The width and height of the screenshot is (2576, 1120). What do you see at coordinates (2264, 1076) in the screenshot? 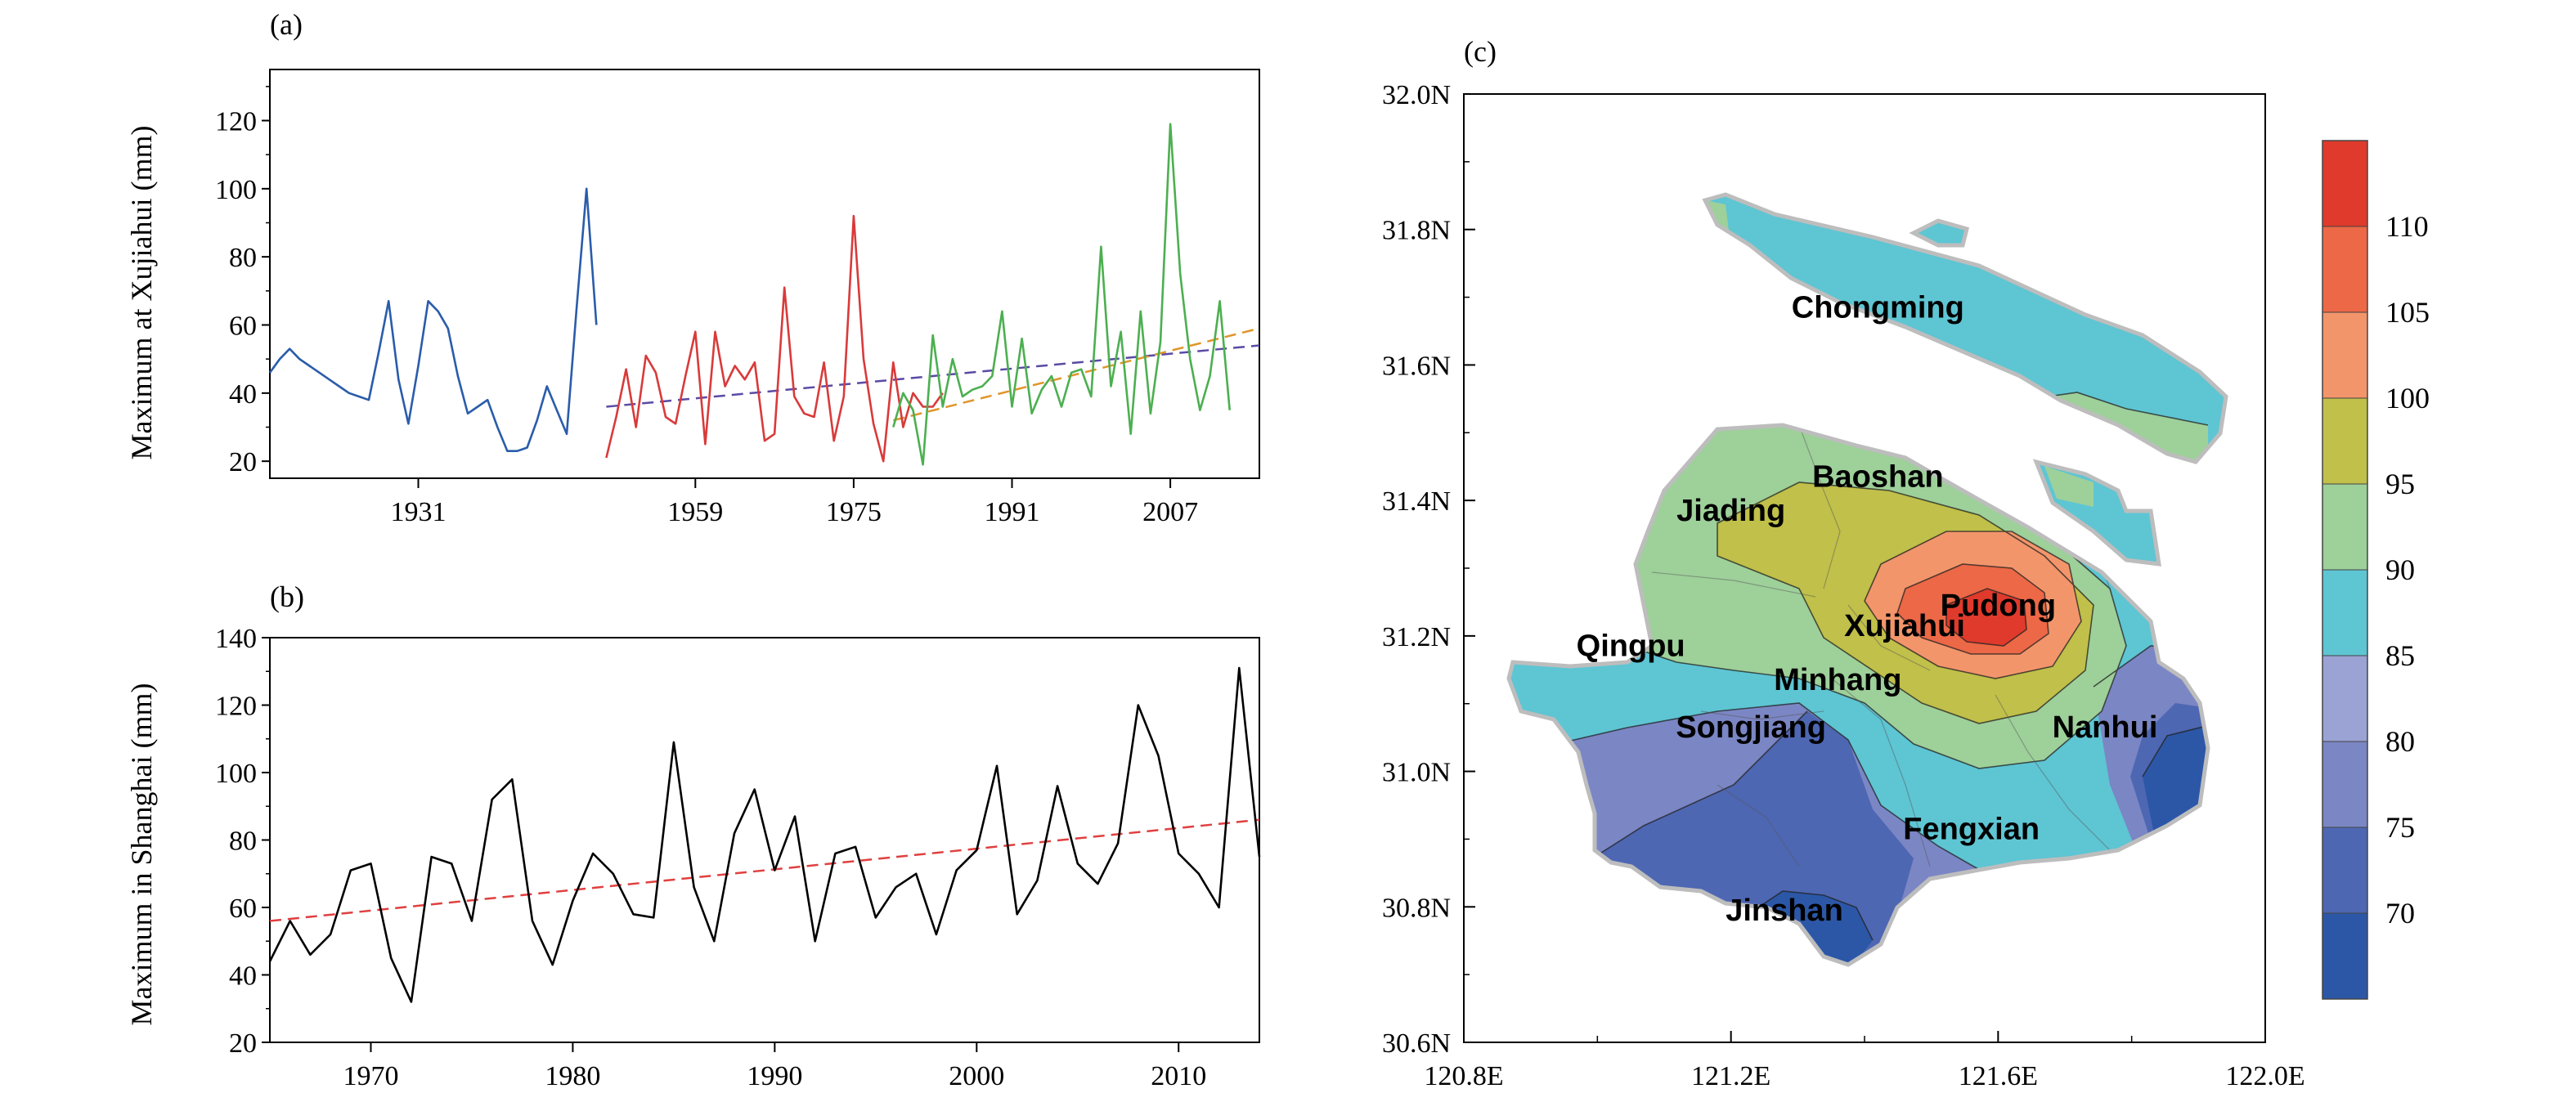
I see `lon-tick-label: 122.0E` at bounding box center [2264, 1076].